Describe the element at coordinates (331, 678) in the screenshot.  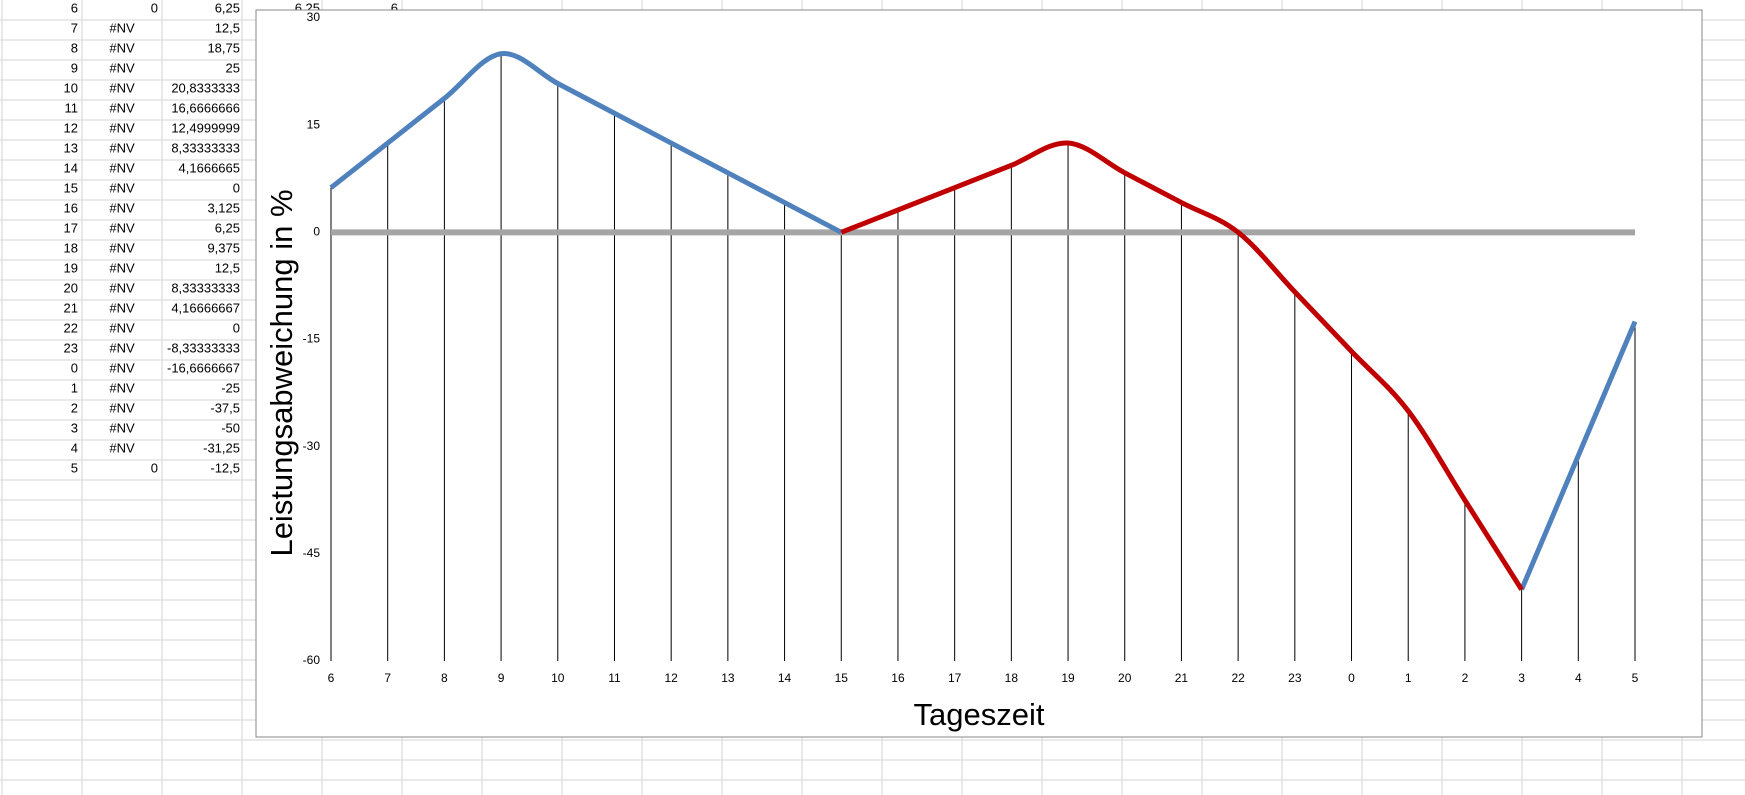
I see `x-tick-label: 6` at that location.